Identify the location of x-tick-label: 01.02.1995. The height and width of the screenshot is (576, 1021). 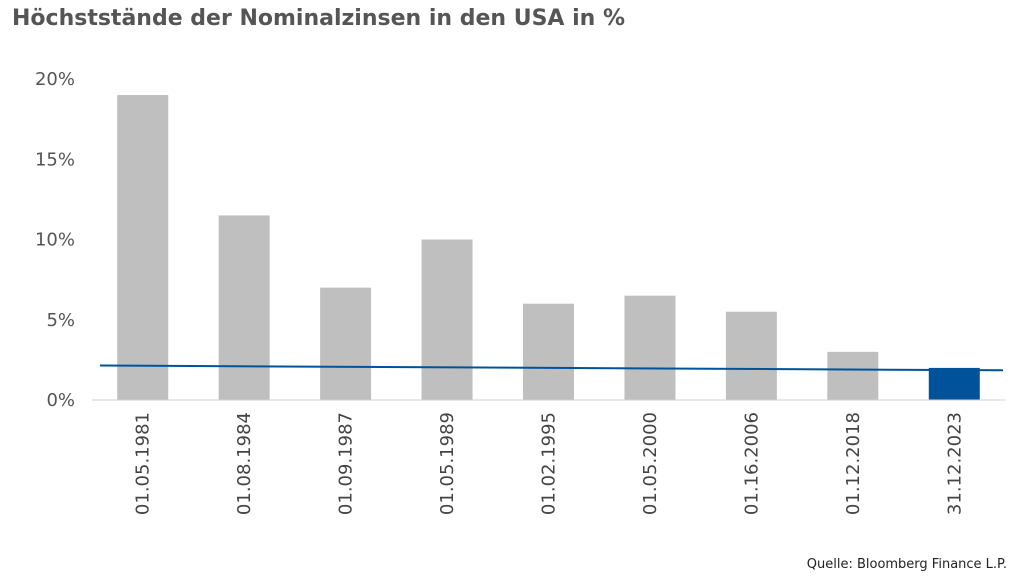
(549, 463).